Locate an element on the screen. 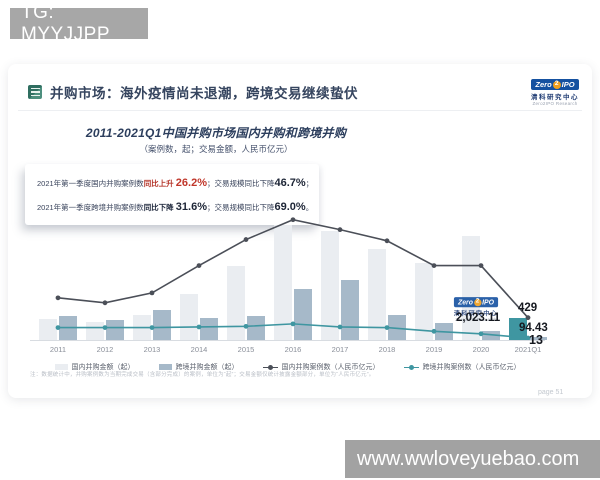 The height and width of the screenshot is (480, 600). legend-item-3: 跨境并购案例数（人民币亿元） is located at coordinates (462, 367).